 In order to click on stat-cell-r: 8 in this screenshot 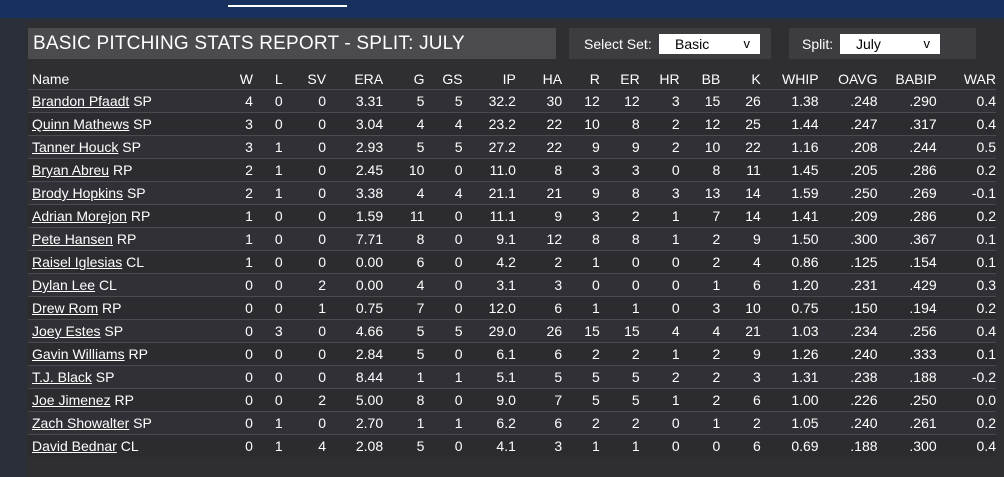, I will do `click(581, 239)`.